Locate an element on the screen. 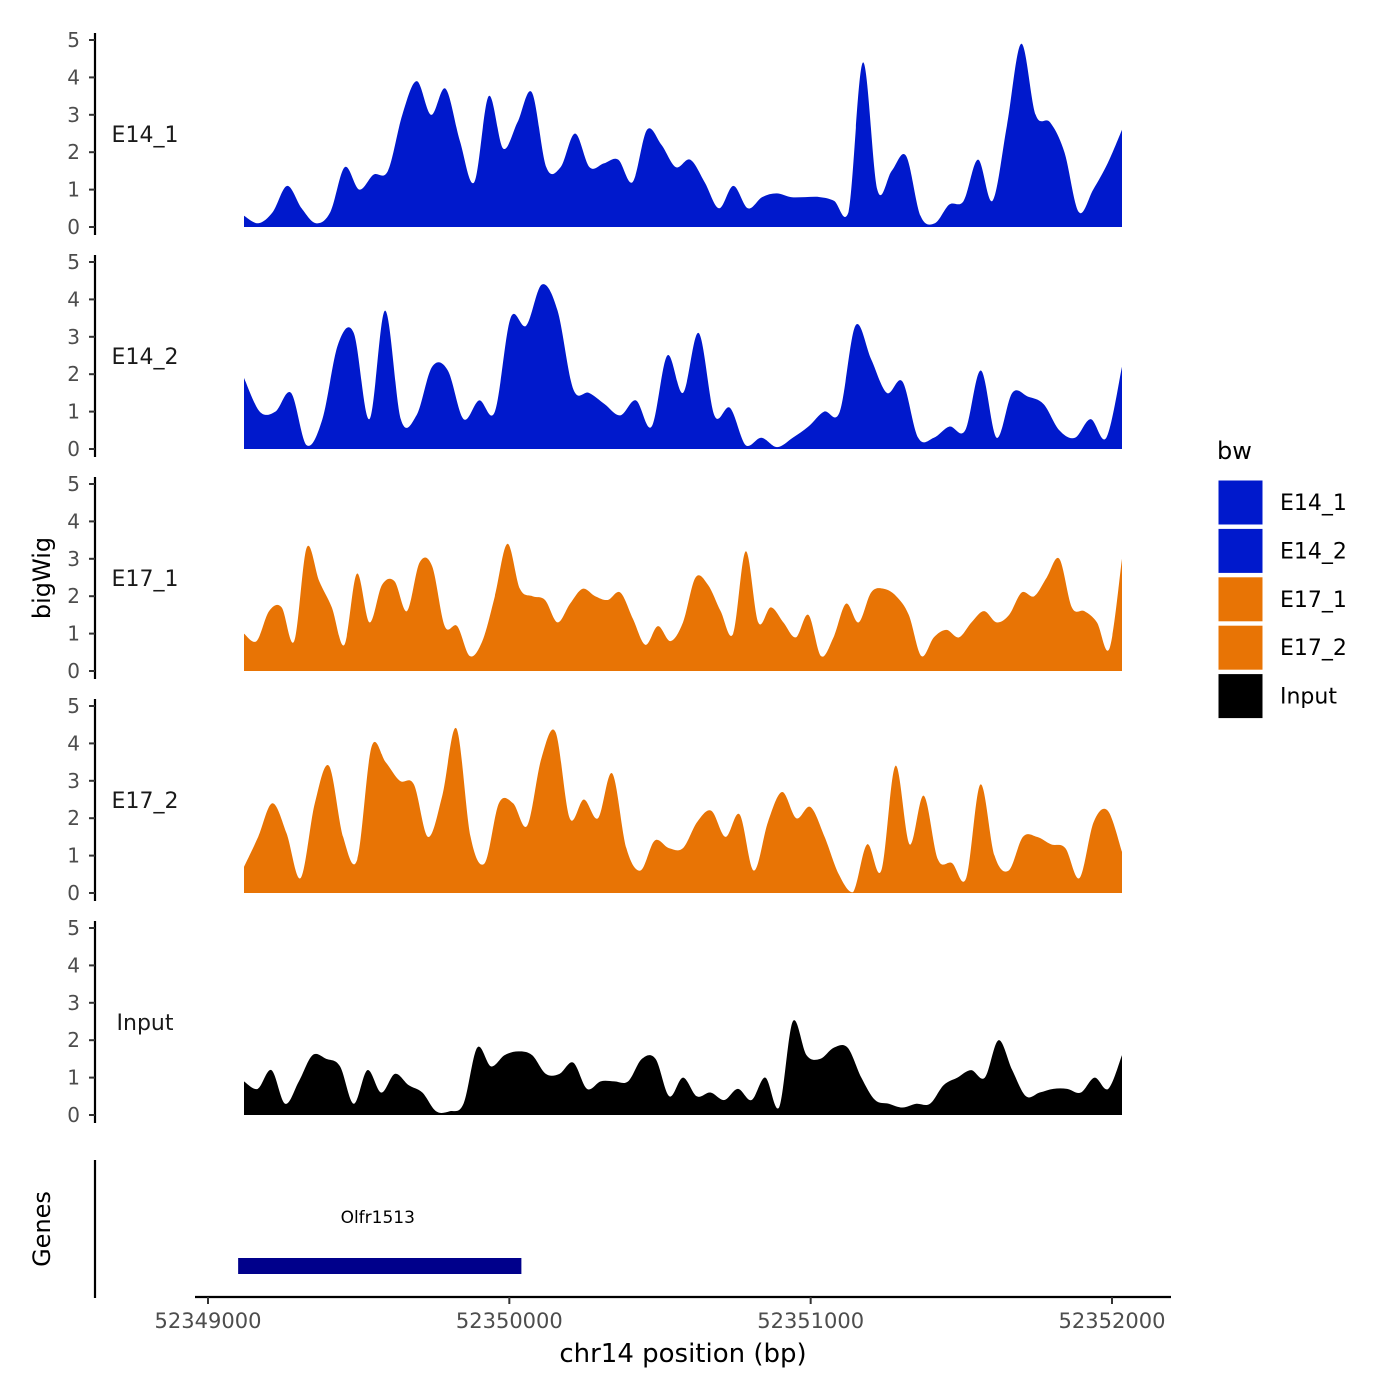 This screenshot has width=1400, height=1400. track-label: E17_1 is located at coordinates (145, 579).